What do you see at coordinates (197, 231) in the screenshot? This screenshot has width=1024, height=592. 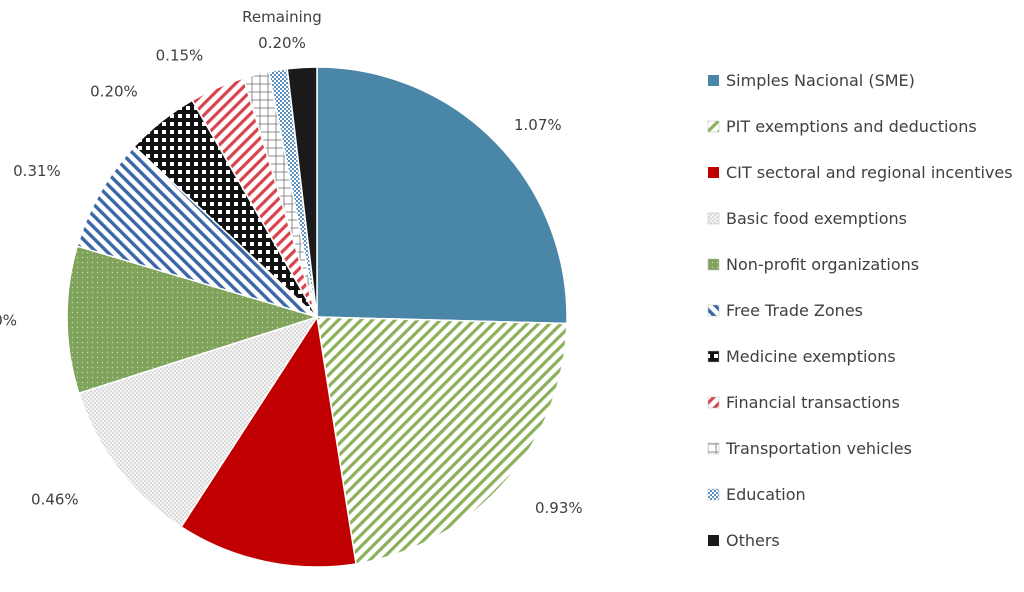 I see `slice-free-trade-zones` at bounding box center [197, 231].